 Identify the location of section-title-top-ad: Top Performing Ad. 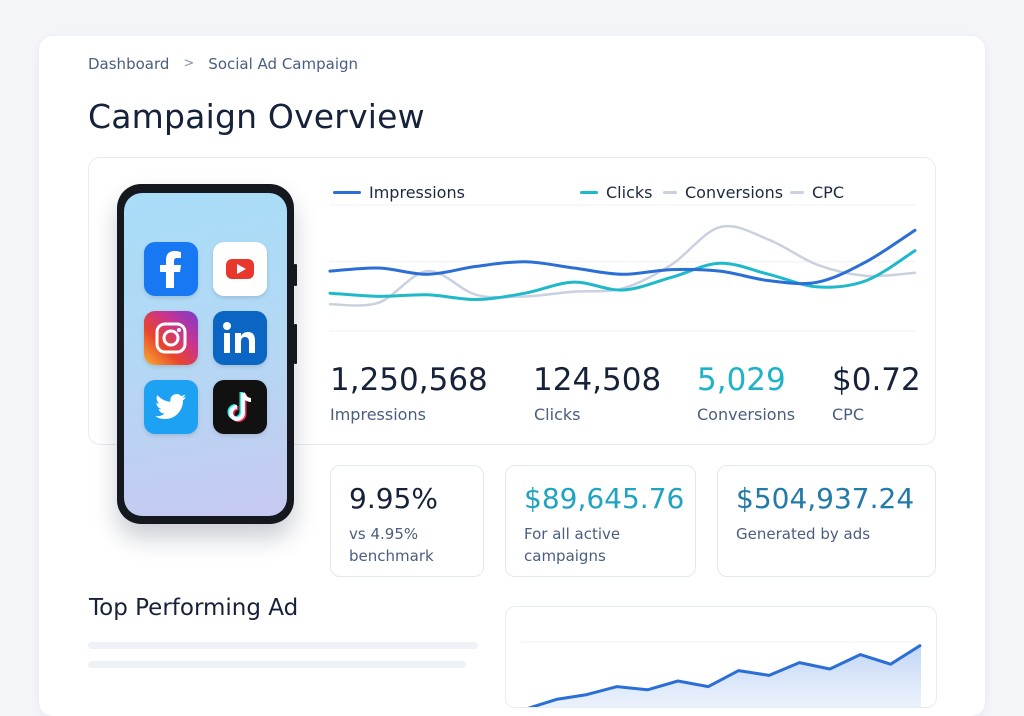
(194, 608).